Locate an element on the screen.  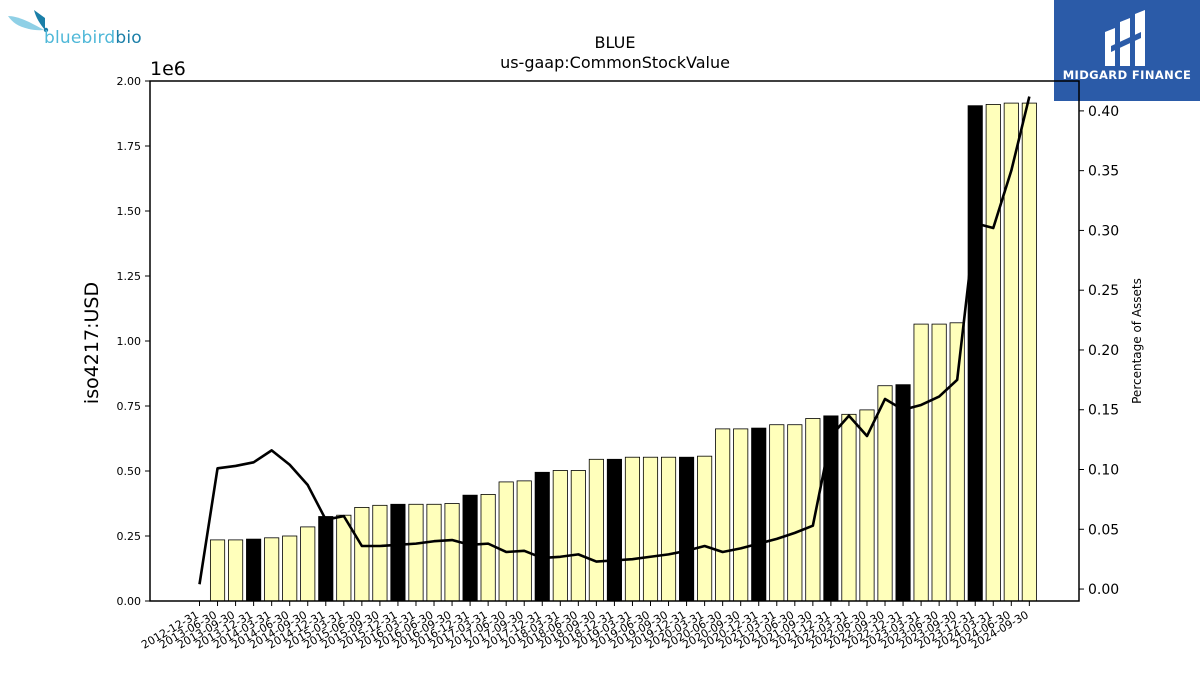
y-tick-label: 1.75 is located at coordinates (129, 146).